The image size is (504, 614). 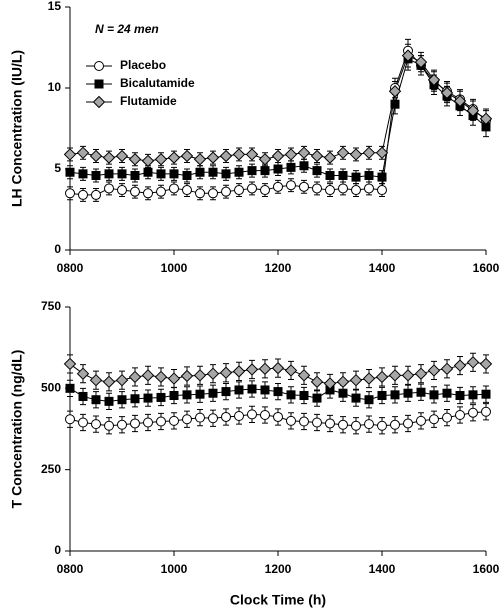 What do you see at coordinates (51, 469) in the screenshot?
I see `y-tick-label: 250` at bounding box center [51, 469].